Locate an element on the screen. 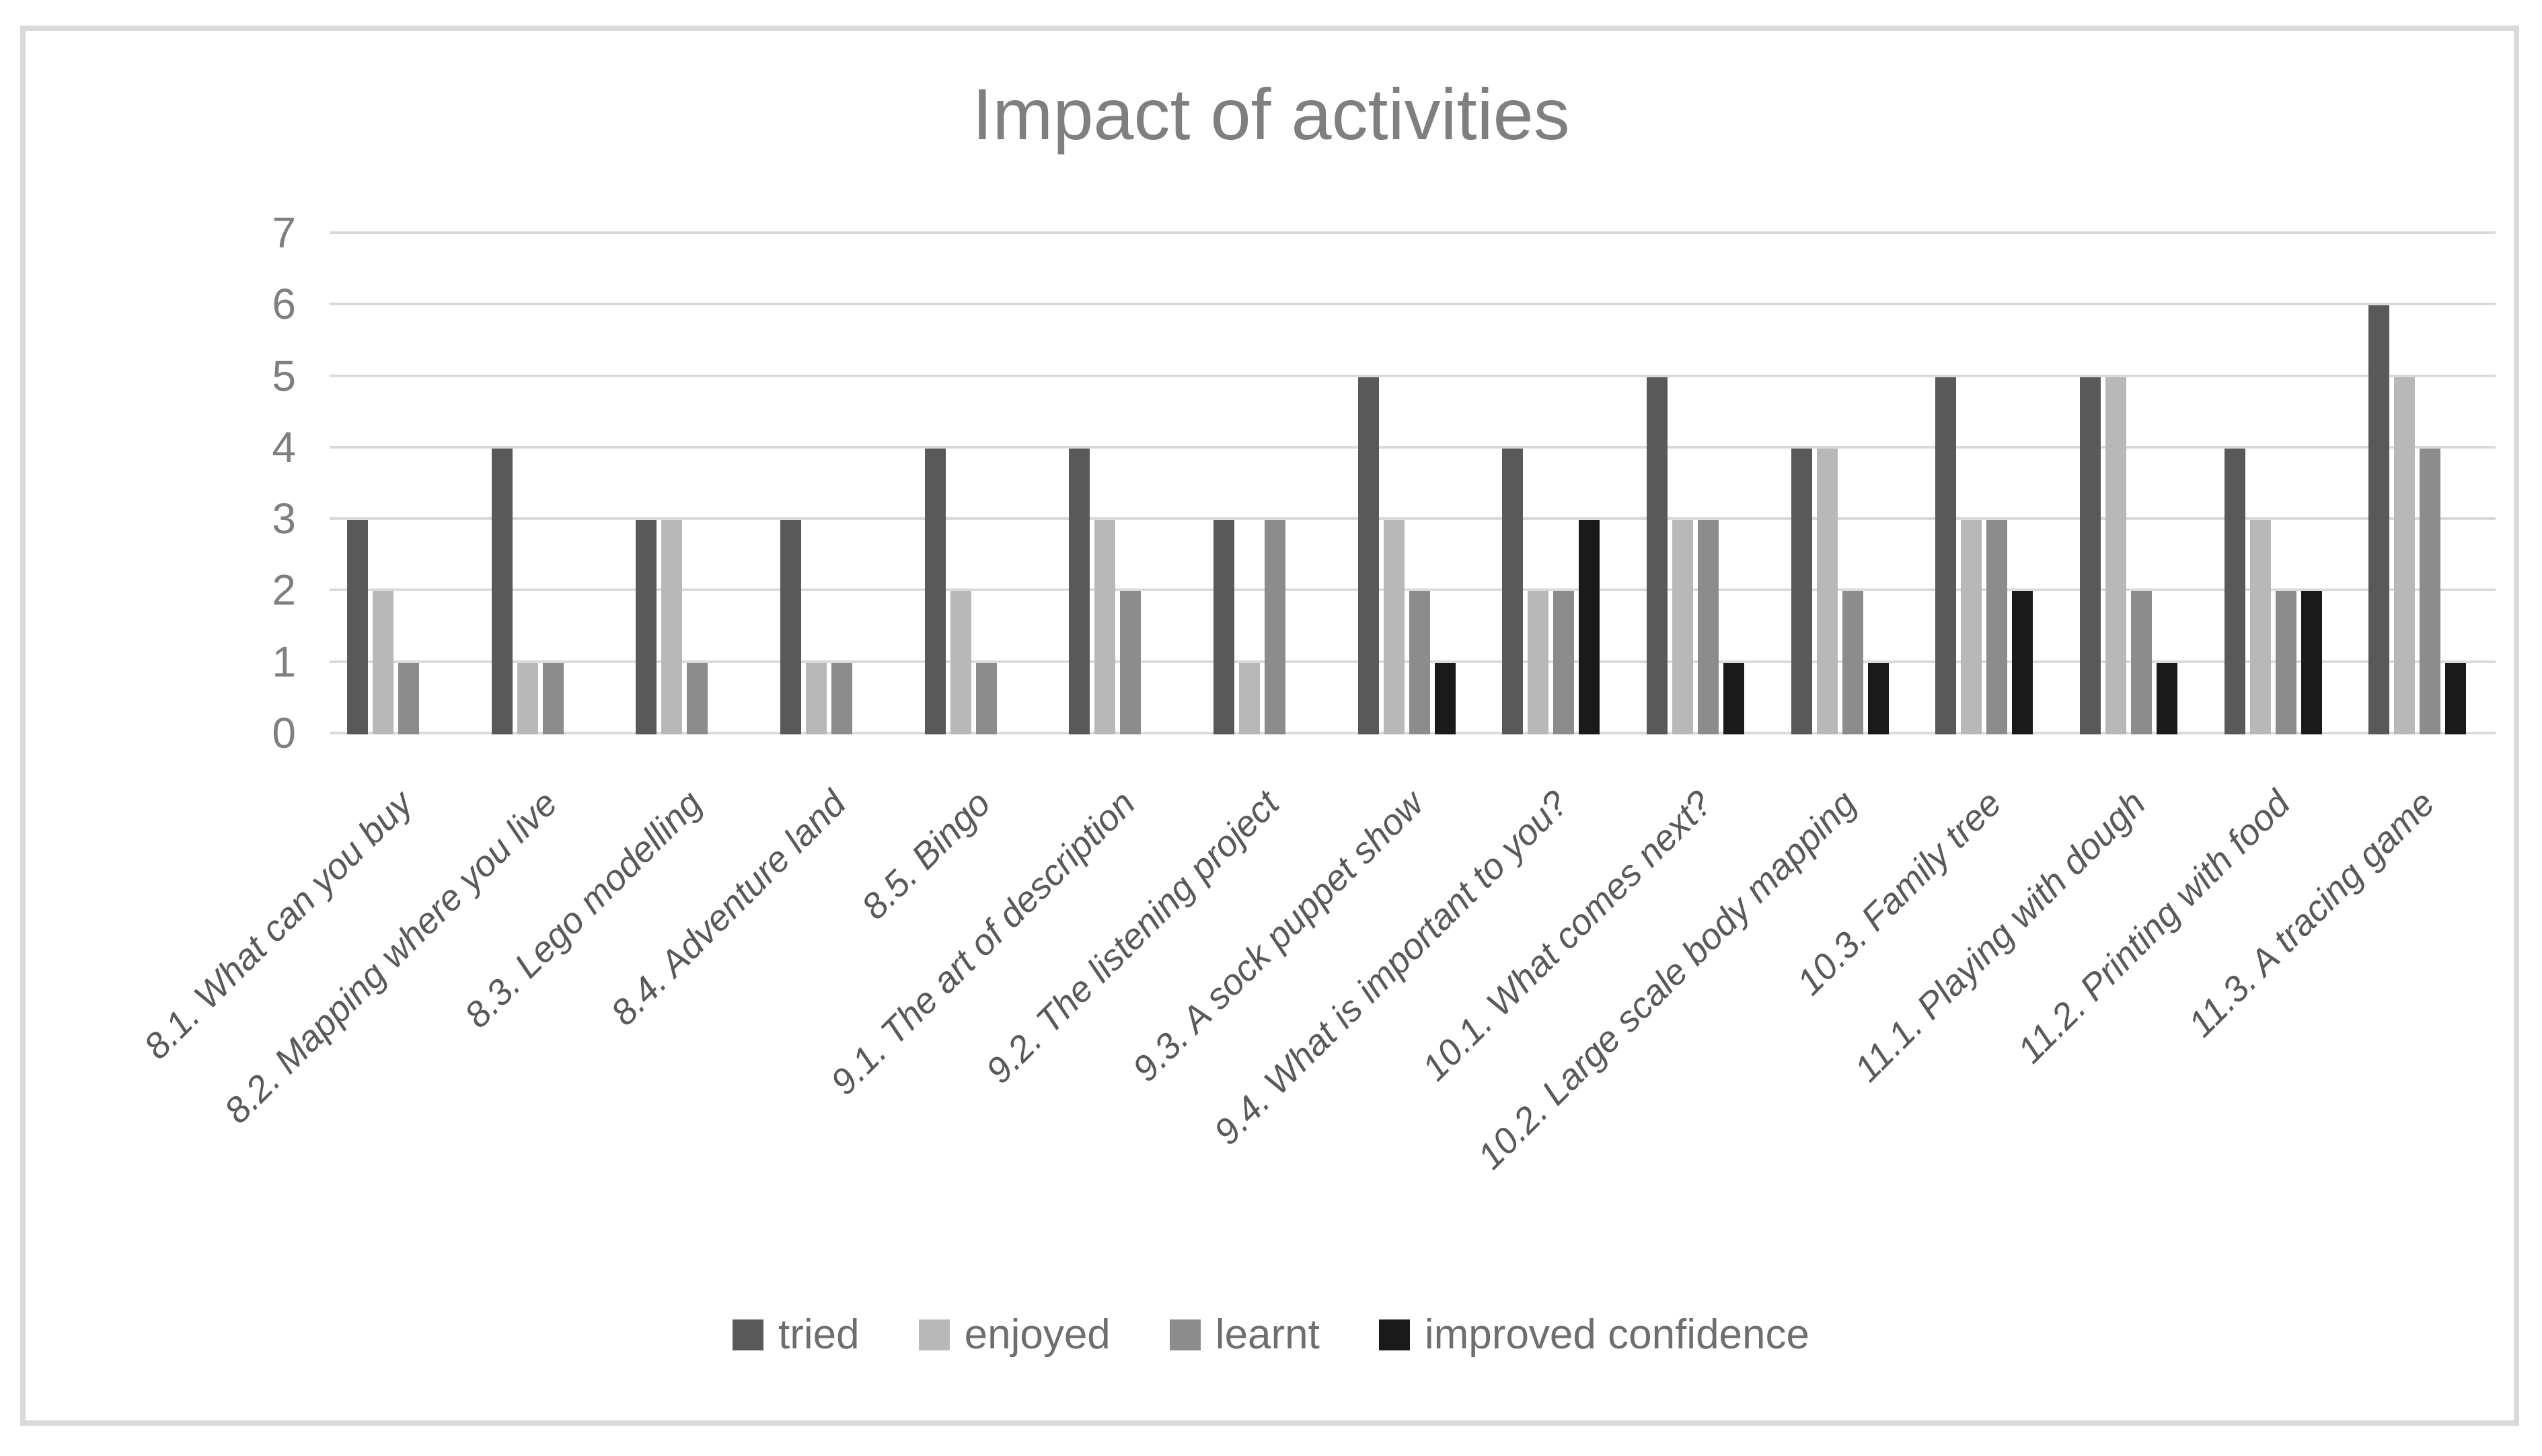  y-axis-tick-label: 6 is located at coordinates (284, 304).